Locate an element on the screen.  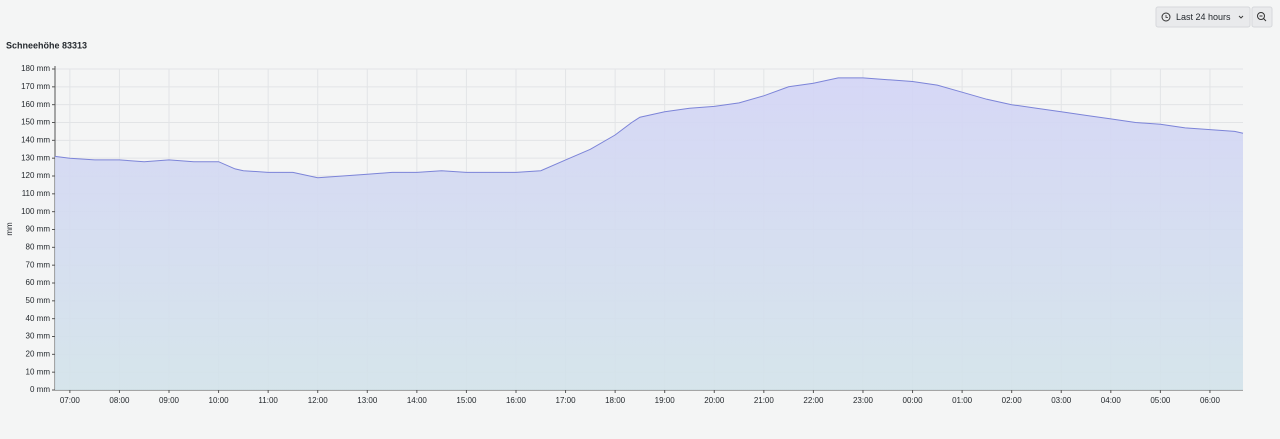
x-tick-label: 18:00 is located at coordinates (615, 400).